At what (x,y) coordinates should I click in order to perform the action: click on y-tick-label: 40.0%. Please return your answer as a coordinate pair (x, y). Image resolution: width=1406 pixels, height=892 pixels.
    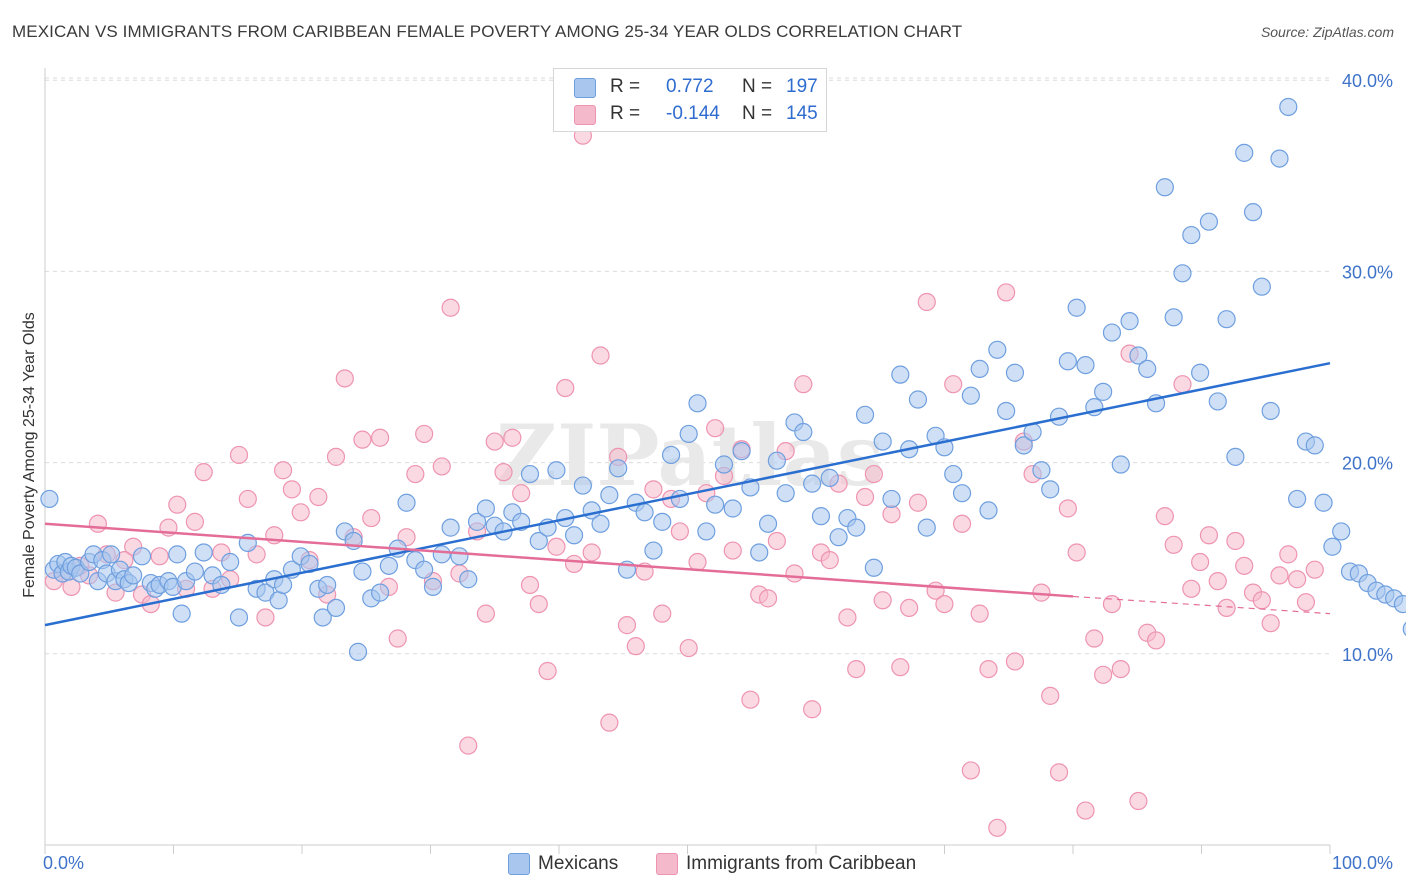
    Looking at the image, I should click on (1367, 81).